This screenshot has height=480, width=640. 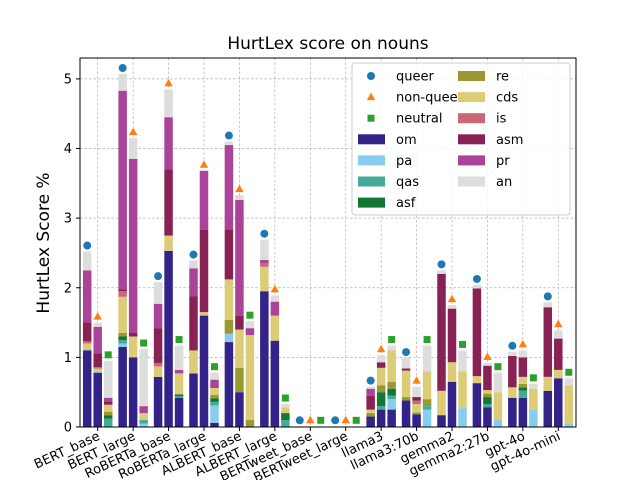 I want to click on legend-label-pr: pr, so click(x=503, y=161).